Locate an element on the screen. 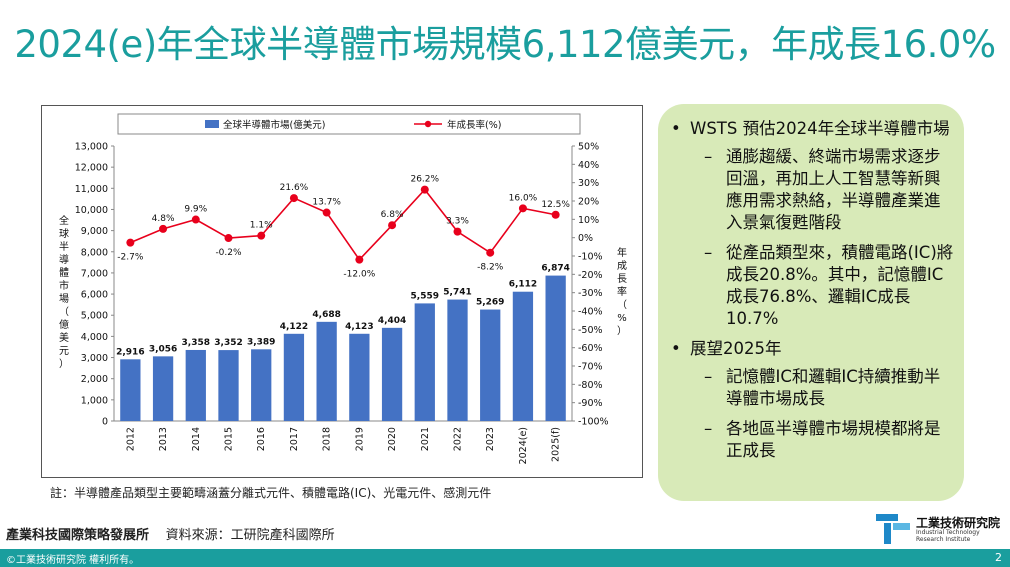  right-axis-title-char: （ is located at coordinates (622, 305).